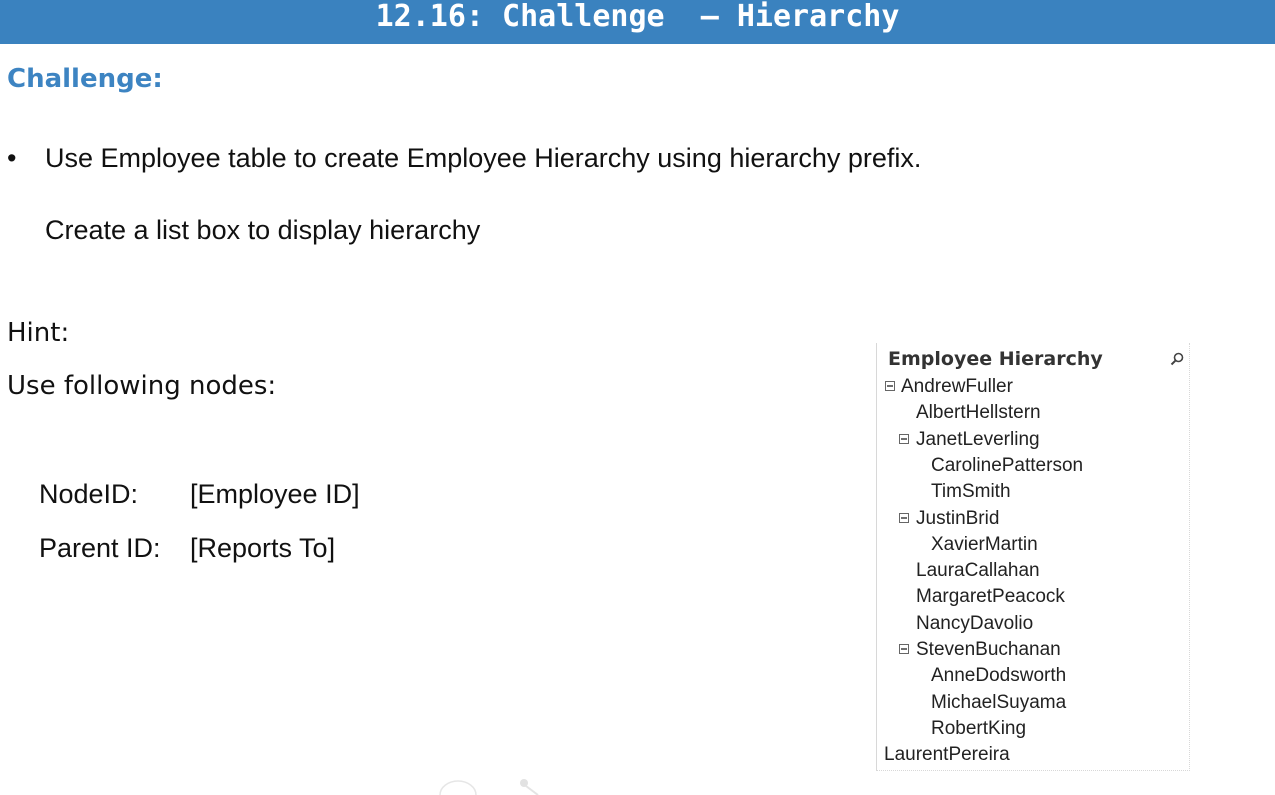 Image resolution: width=1275 pixels, height=795 pixels. Describe the element at coordinates (999, 702) in the screenshot. I see `tree-item-label: MichaelSuyama` at that location.